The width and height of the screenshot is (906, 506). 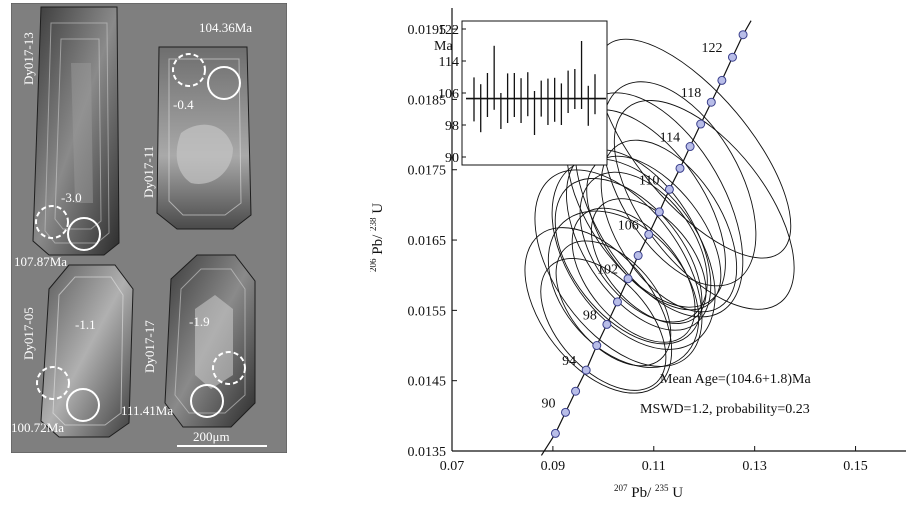 What do you see at coordinates (427, 171) in the screenshot?
I see `y-tick-label: 0.0175` at bounding box center [427, 171].